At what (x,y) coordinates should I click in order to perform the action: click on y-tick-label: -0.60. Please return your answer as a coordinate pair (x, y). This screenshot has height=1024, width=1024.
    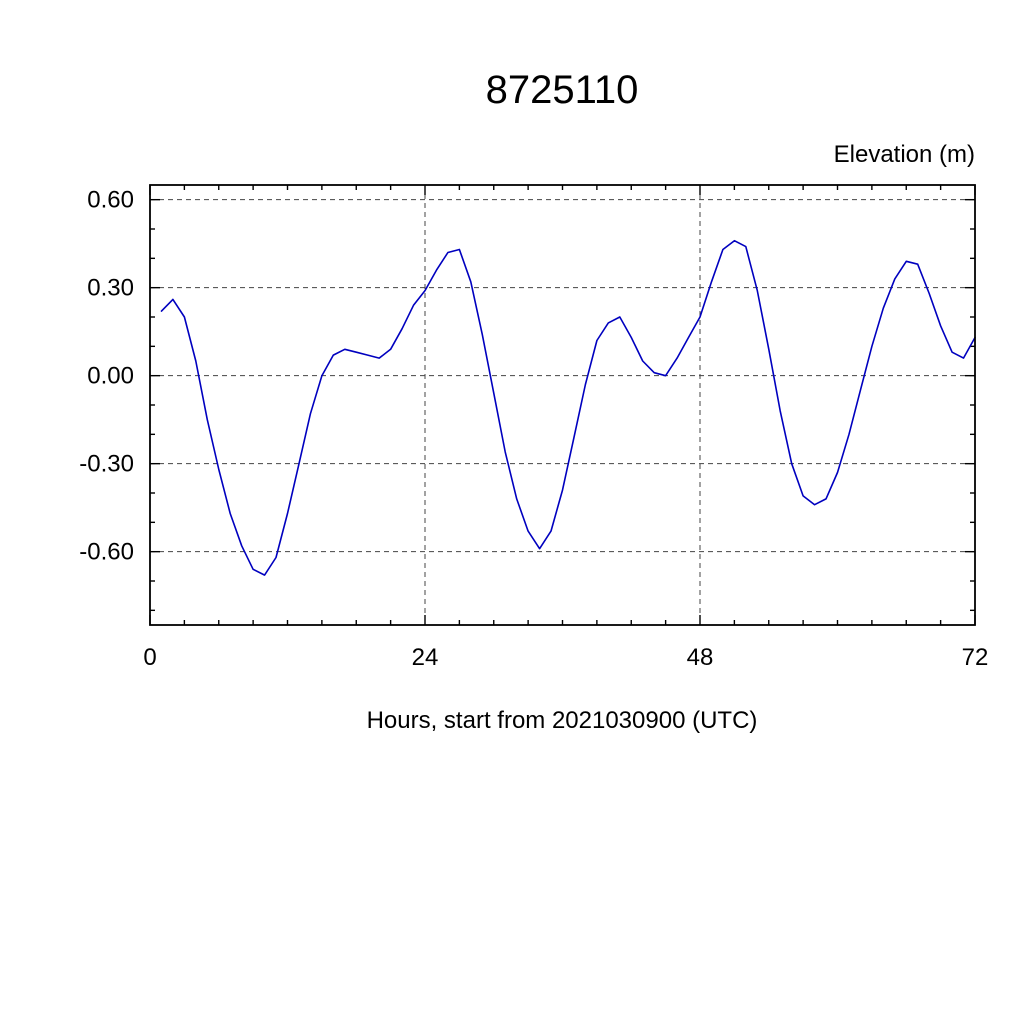
    Looking at the image, I should click on (106, 552).